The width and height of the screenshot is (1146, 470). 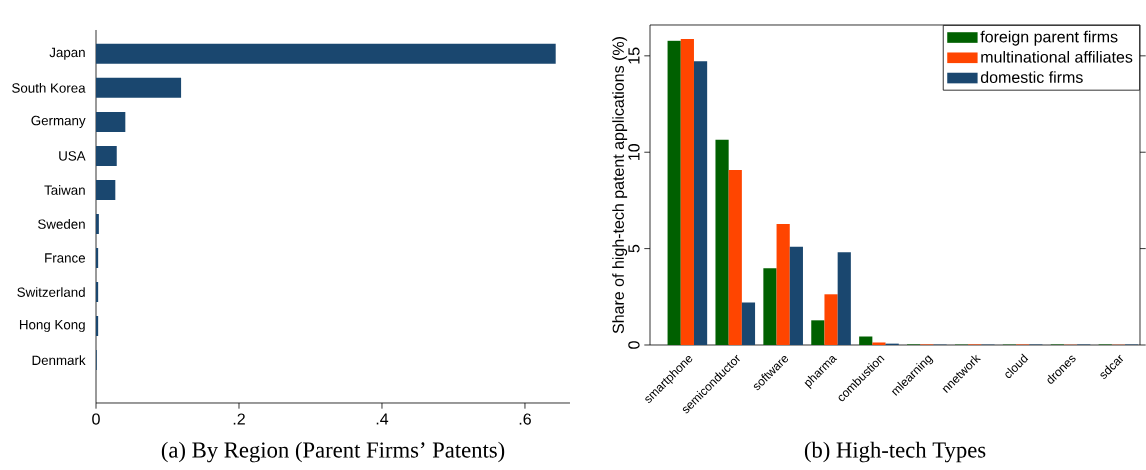 What do you see at coordinates (51, 292) in the screenshot?
I see `y-tick-label: Switzerland` at bounding box center [51, 292].